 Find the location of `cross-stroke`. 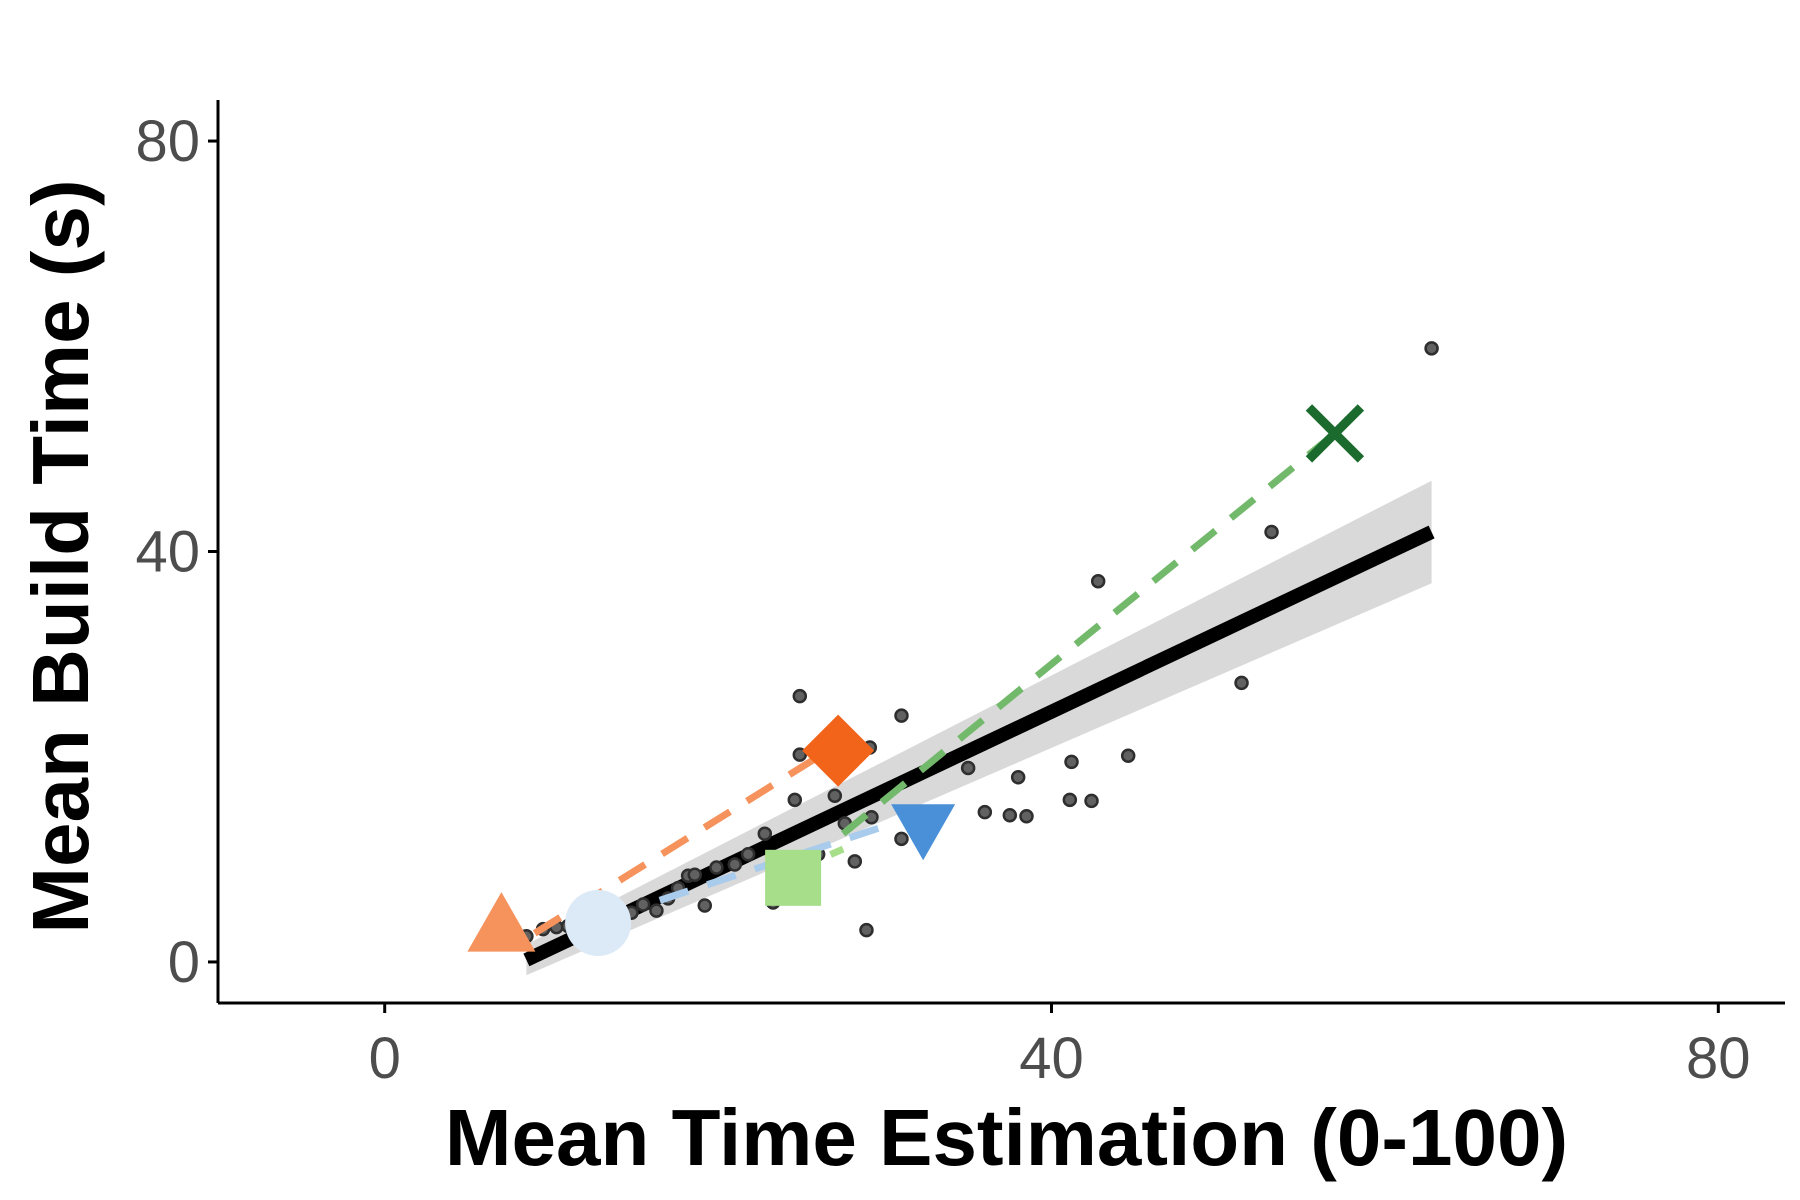

cross-stroke is located at coordinates (1335, 433).